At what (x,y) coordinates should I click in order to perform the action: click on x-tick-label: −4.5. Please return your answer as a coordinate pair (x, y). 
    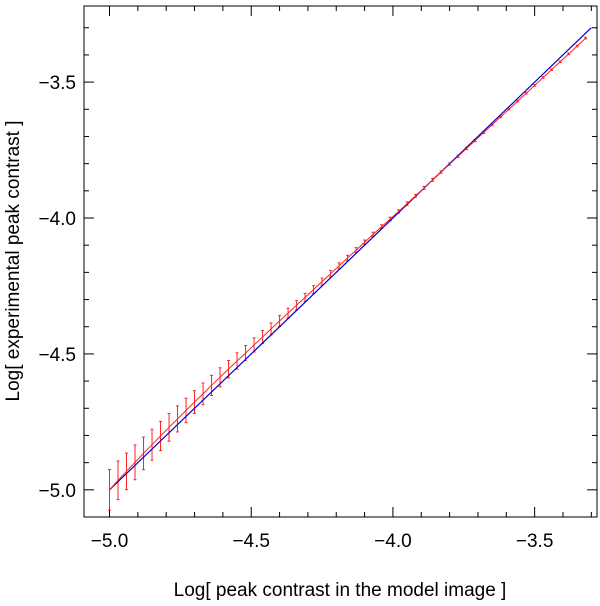
    Looking at the image, I should click on (251, 541).